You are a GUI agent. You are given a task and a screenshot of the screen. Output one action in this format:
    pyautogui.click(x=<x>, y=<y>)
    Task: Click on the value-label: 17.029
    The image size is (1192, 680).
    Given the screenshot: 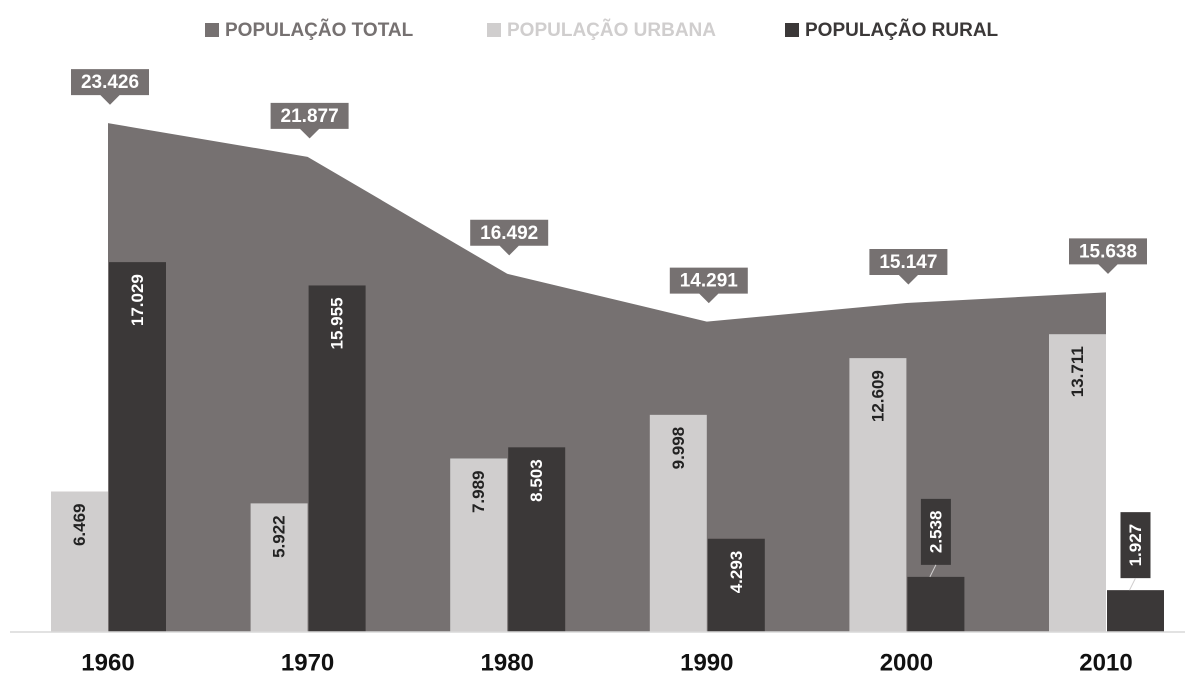 What is the action you would take?
    pyautogui.click(x=137, y=300)
    